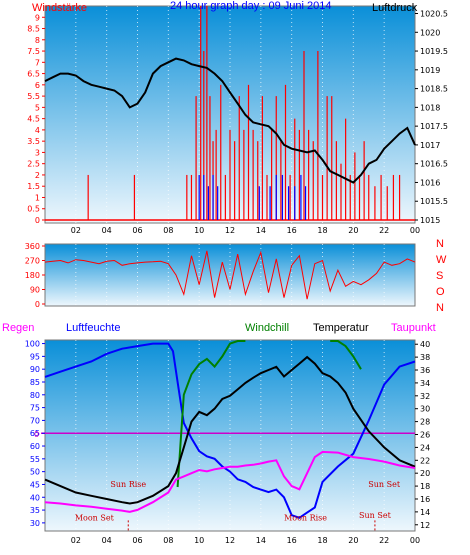 Image resolution: width=470 pixels, height=555 pixels. What do you see at coordinates (425, 525) in the screenshot?
I see `y-tick-label: 12` at bounding box center [425, 525].